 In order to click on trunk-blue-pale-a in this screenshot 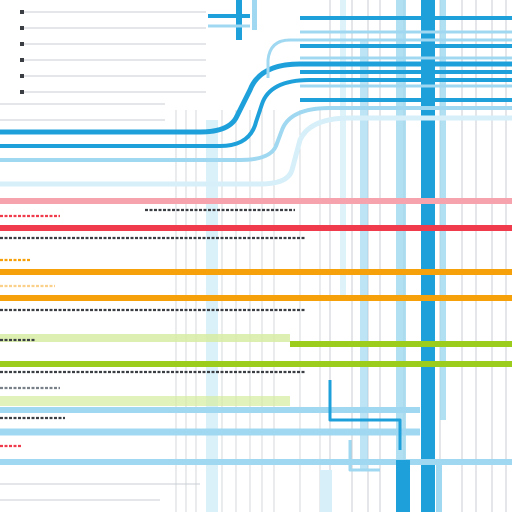, I will do `click(212, 316)`.